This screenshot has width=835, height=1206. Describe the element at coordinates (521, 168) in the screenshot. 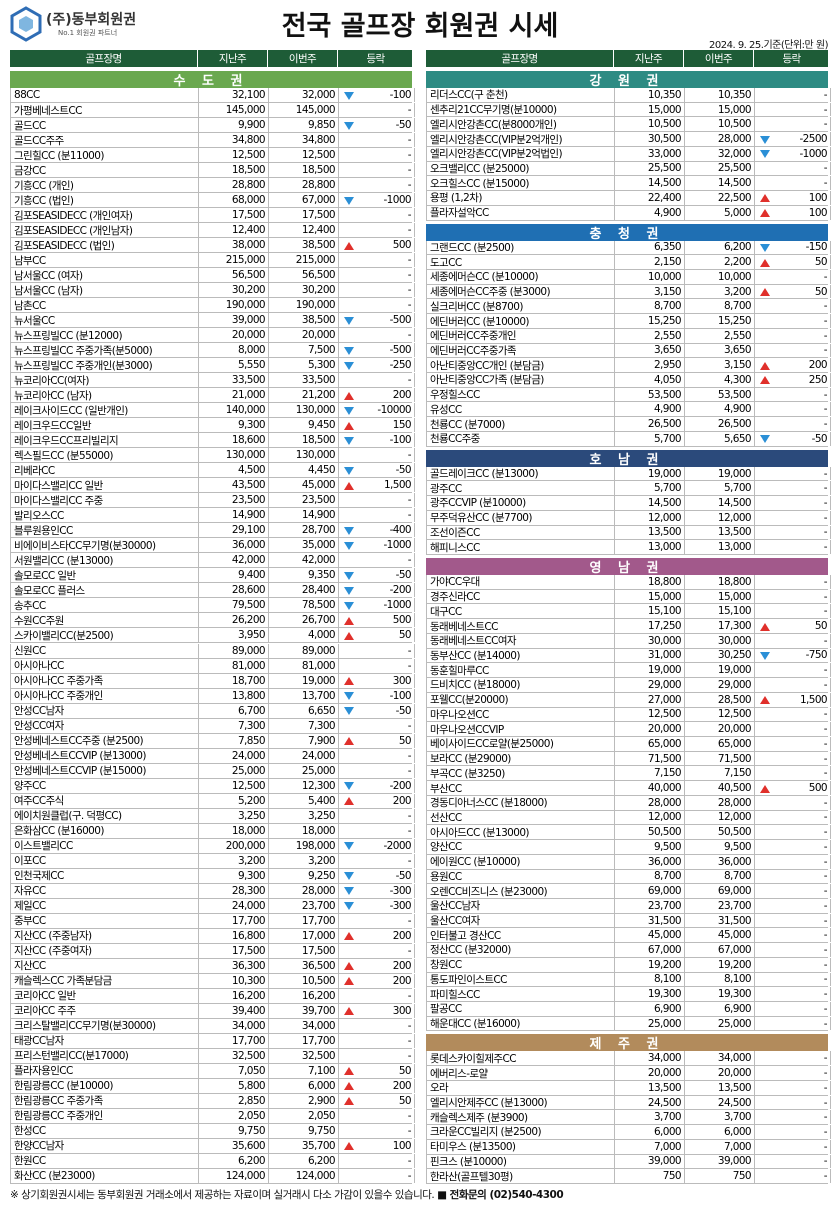

I see `course-name: 오크밸리CC (분25000)` at that location.